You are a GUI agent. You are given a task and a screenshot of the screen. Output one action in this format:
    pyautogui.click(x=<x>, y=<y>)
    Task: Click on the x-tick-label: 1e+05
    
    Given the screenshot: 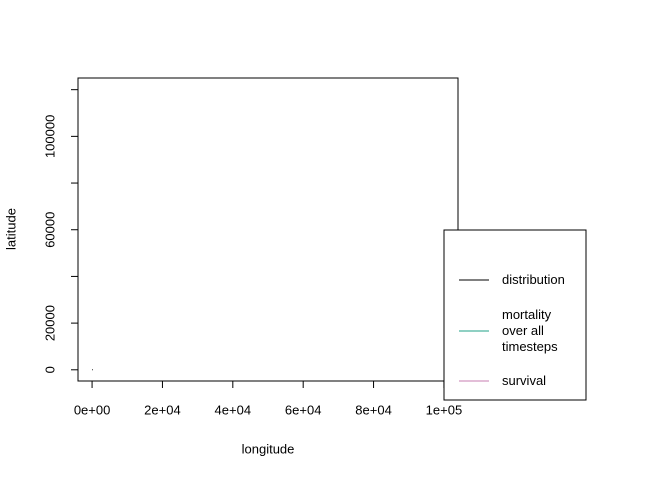 What is the action you would take?
    pyautogui.click(x=444, y=409)
    